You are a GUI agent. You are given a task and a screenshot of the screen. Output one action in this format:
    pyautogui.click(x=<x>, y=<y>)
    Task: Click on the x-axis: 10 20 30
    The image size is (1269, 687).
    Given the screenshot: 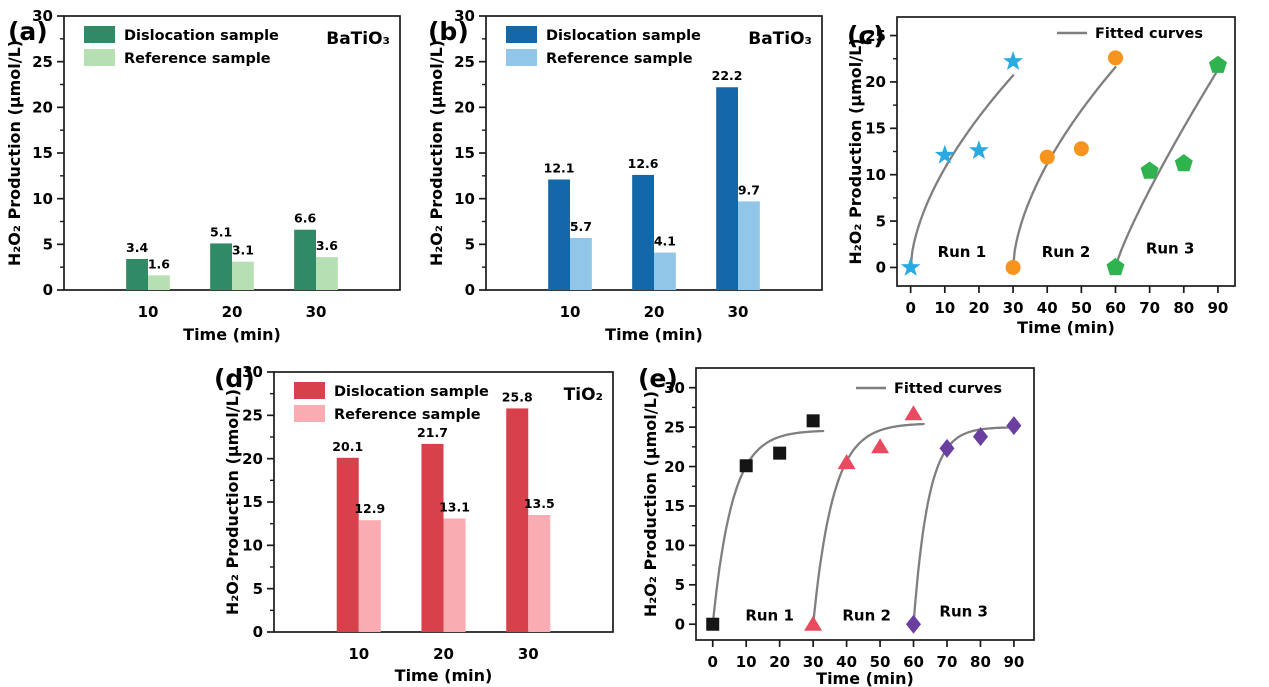 What is the action you would take?
    pyautogui.click(x=232, y=312)
    